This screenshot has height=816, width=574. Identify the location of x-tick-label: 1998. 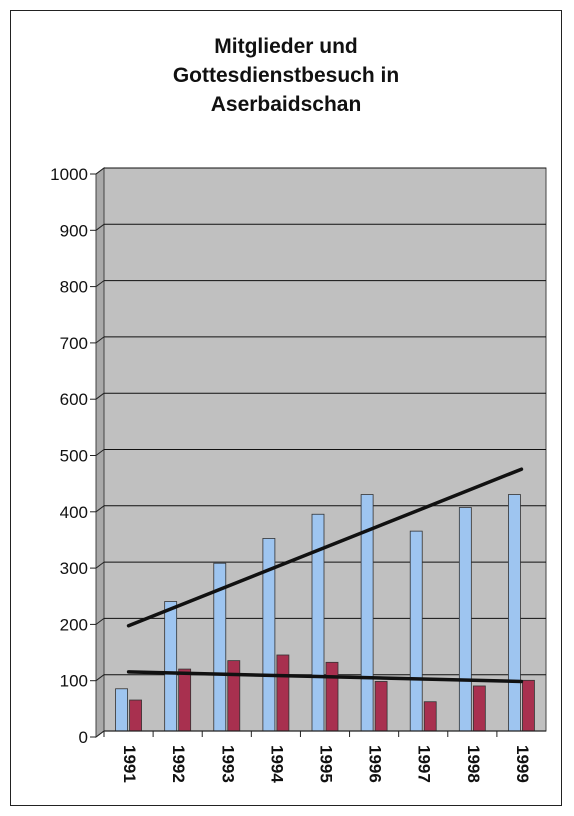
(473, 764).